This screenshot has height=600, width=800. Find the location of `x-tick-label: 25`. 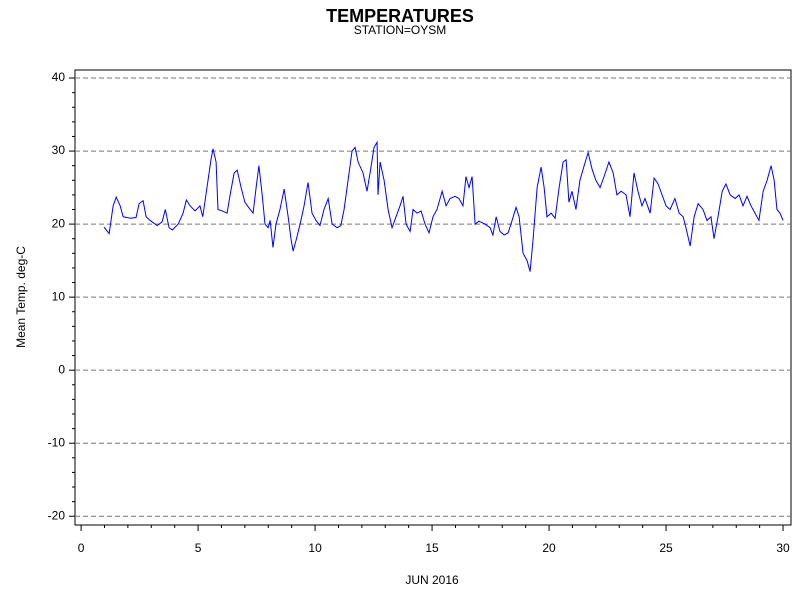

x-tick-label: 25 is located at coordinates (666, 548).